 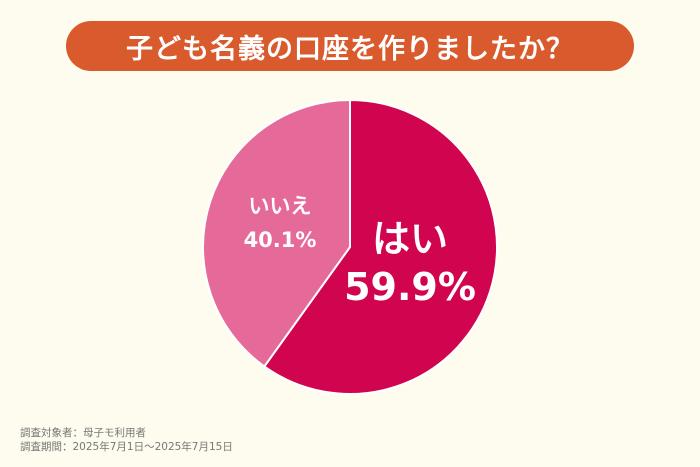 I want to click on chart-title: 子ども名義の口座を作りましたか？, so click(x=350, y=49).